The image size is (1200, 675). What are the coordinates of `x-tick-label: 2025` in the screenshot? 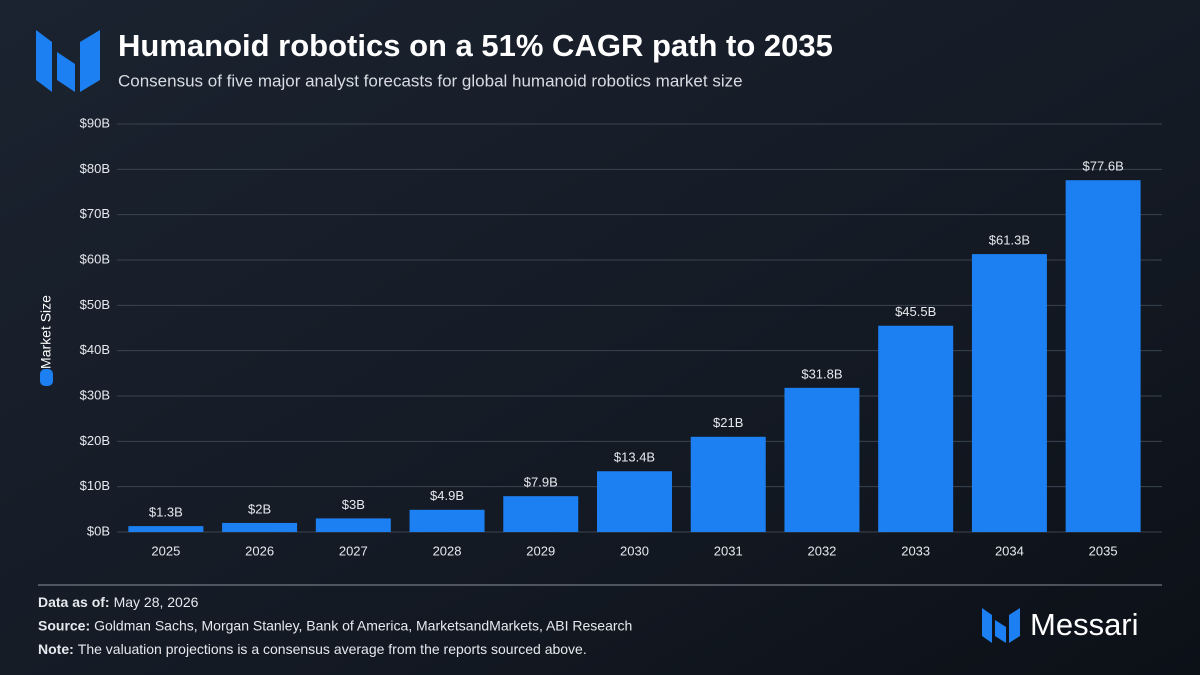 It's located at (165, 550).